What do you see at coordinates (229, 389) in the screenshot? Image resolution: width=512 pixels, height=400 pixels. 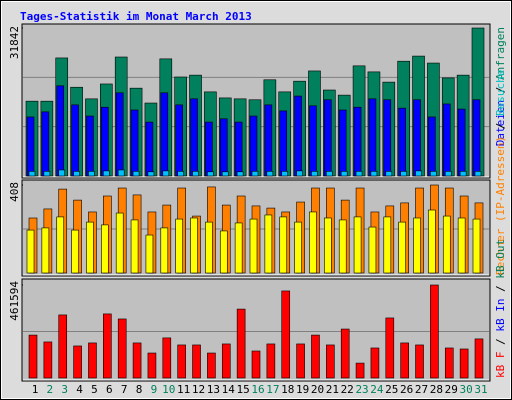 I see `x-tick-label: 14` at bounding box center [229, 389].